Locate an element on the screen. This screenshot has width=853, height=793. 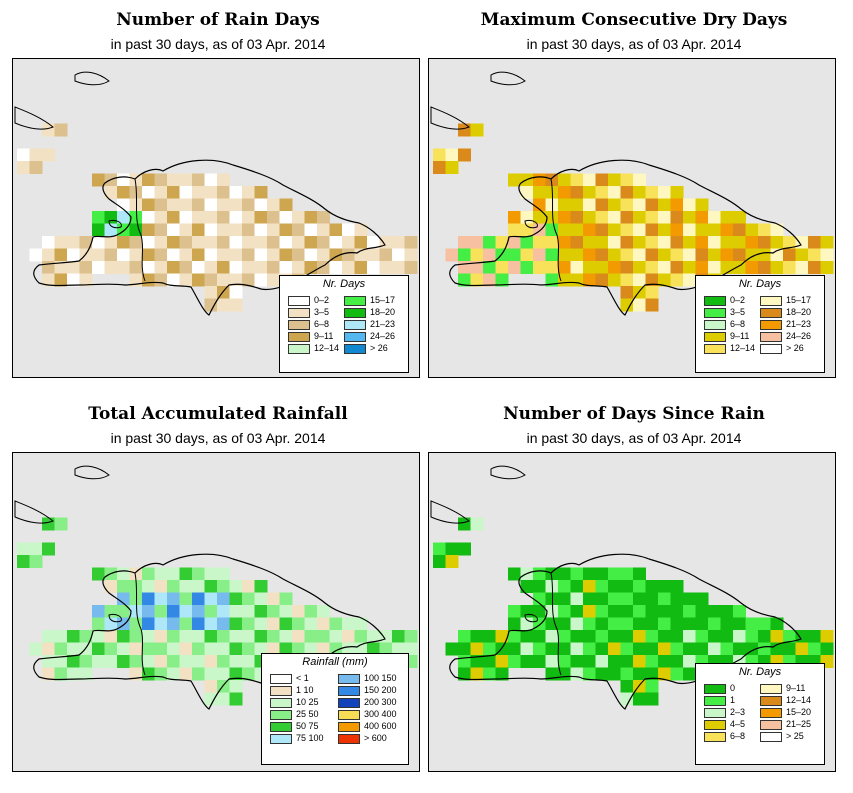
legend-label: 300 400 is located at coordinates (380, 714).